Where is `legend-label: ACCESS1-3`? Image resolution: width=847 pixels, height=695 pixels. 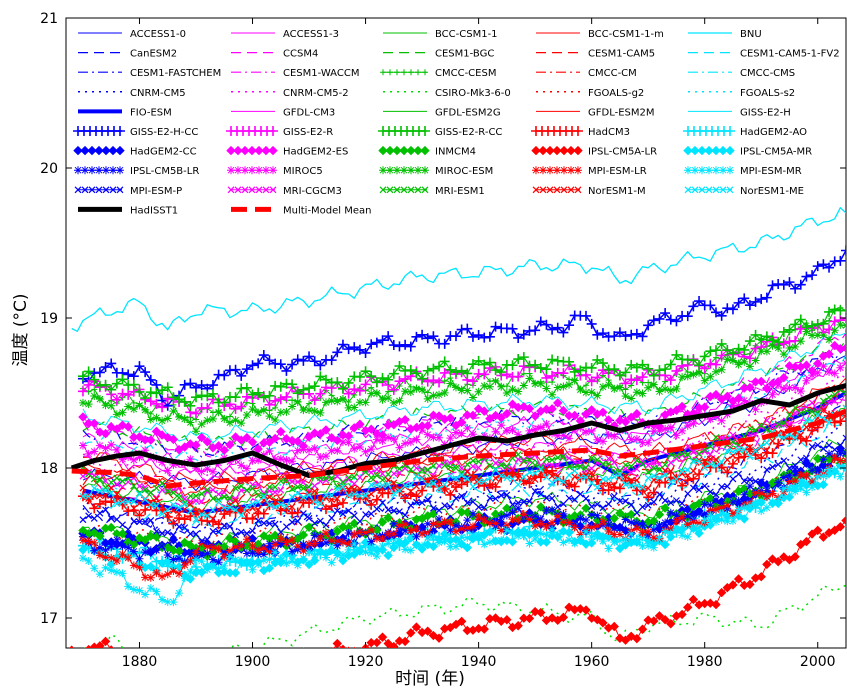 legend-label: ACCESS1-3 is located at coordinates (311, 34).